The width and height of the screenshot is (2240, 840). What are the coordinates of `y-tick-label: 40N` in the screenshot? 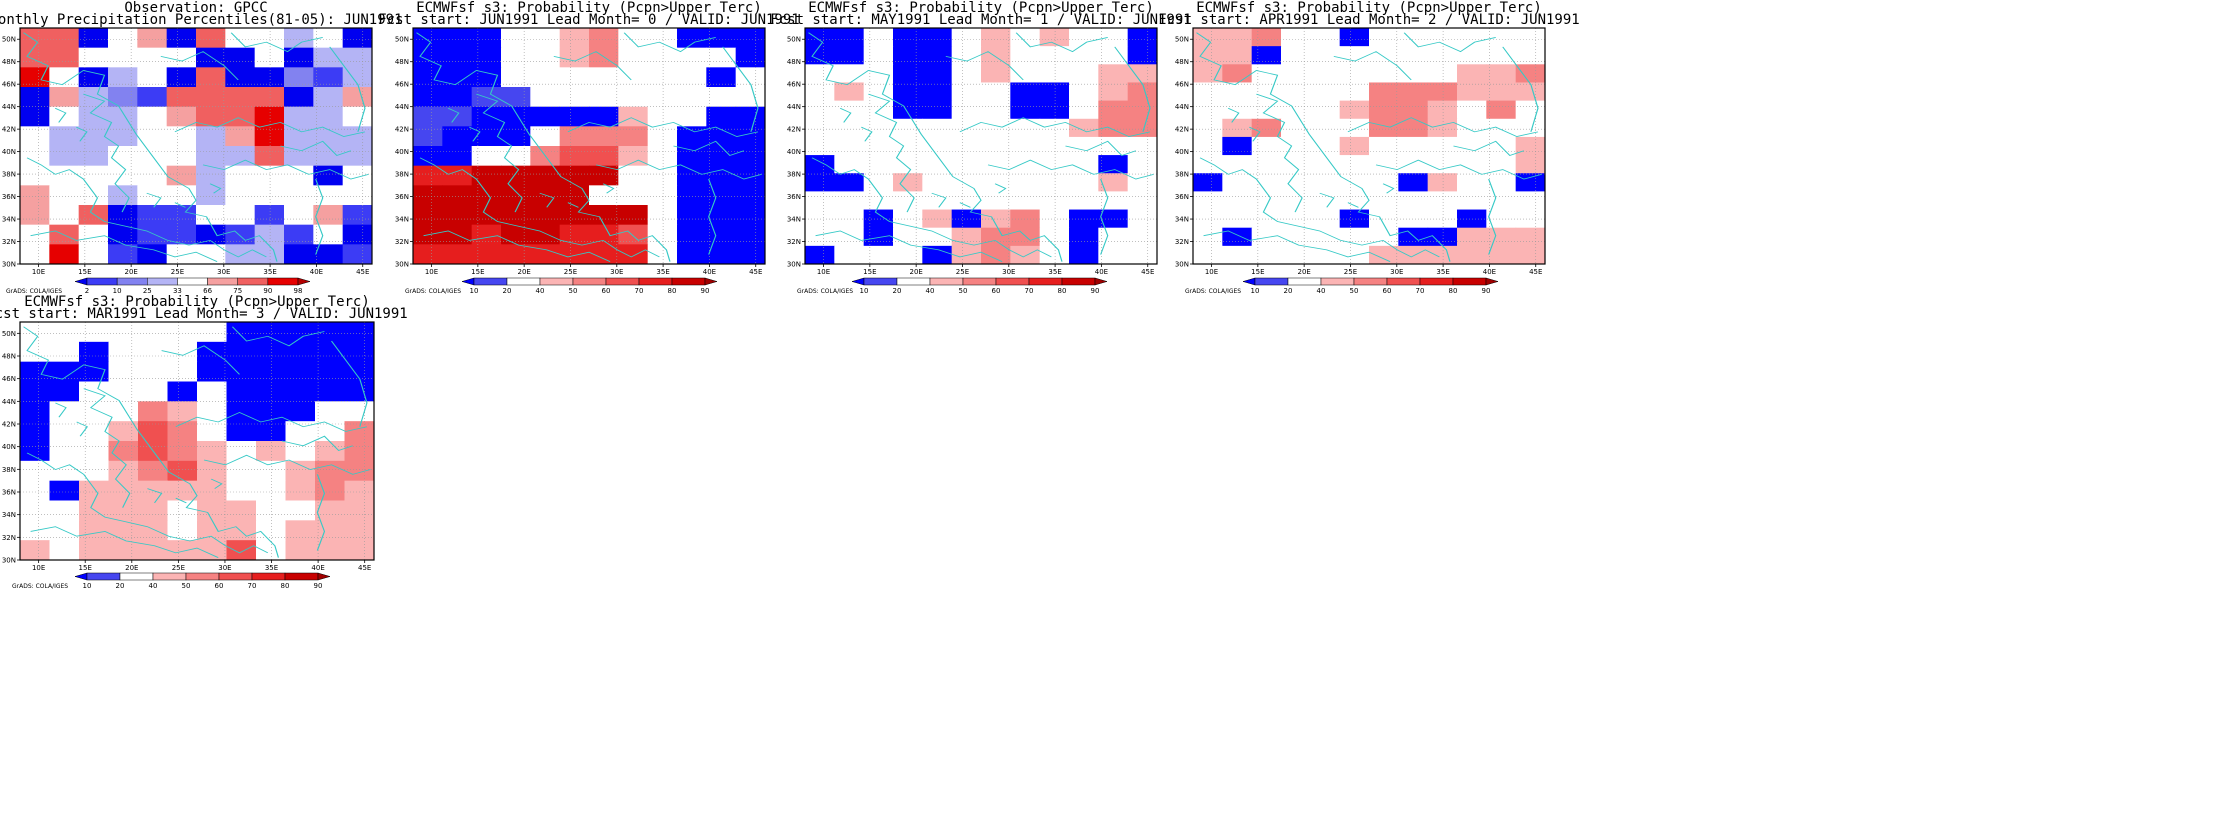 It's located at (1182, 152).